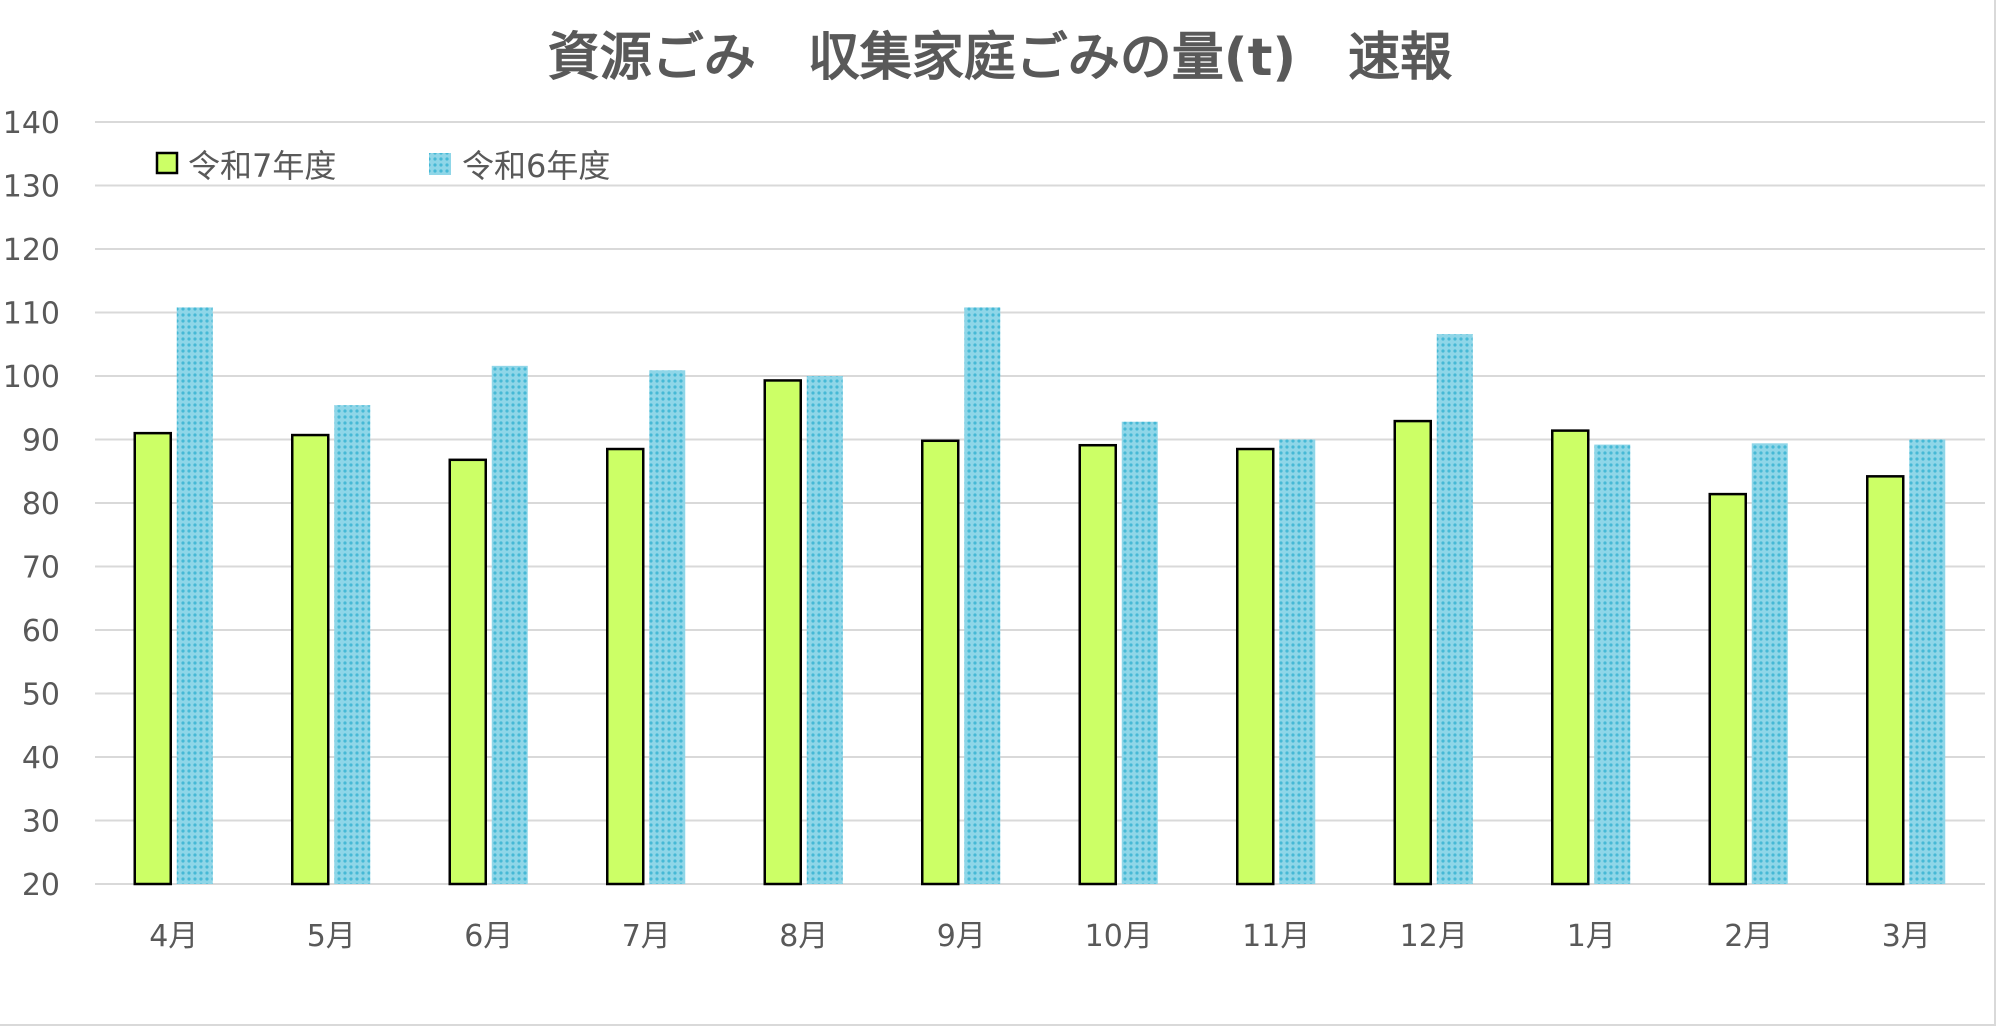 This screenshot has height=1030, width=2000. What do you see at coordinates (536, 166) in the screenshot?
I see `legend-label-series-2: 令和6年度` at bounding box center [536, 166].